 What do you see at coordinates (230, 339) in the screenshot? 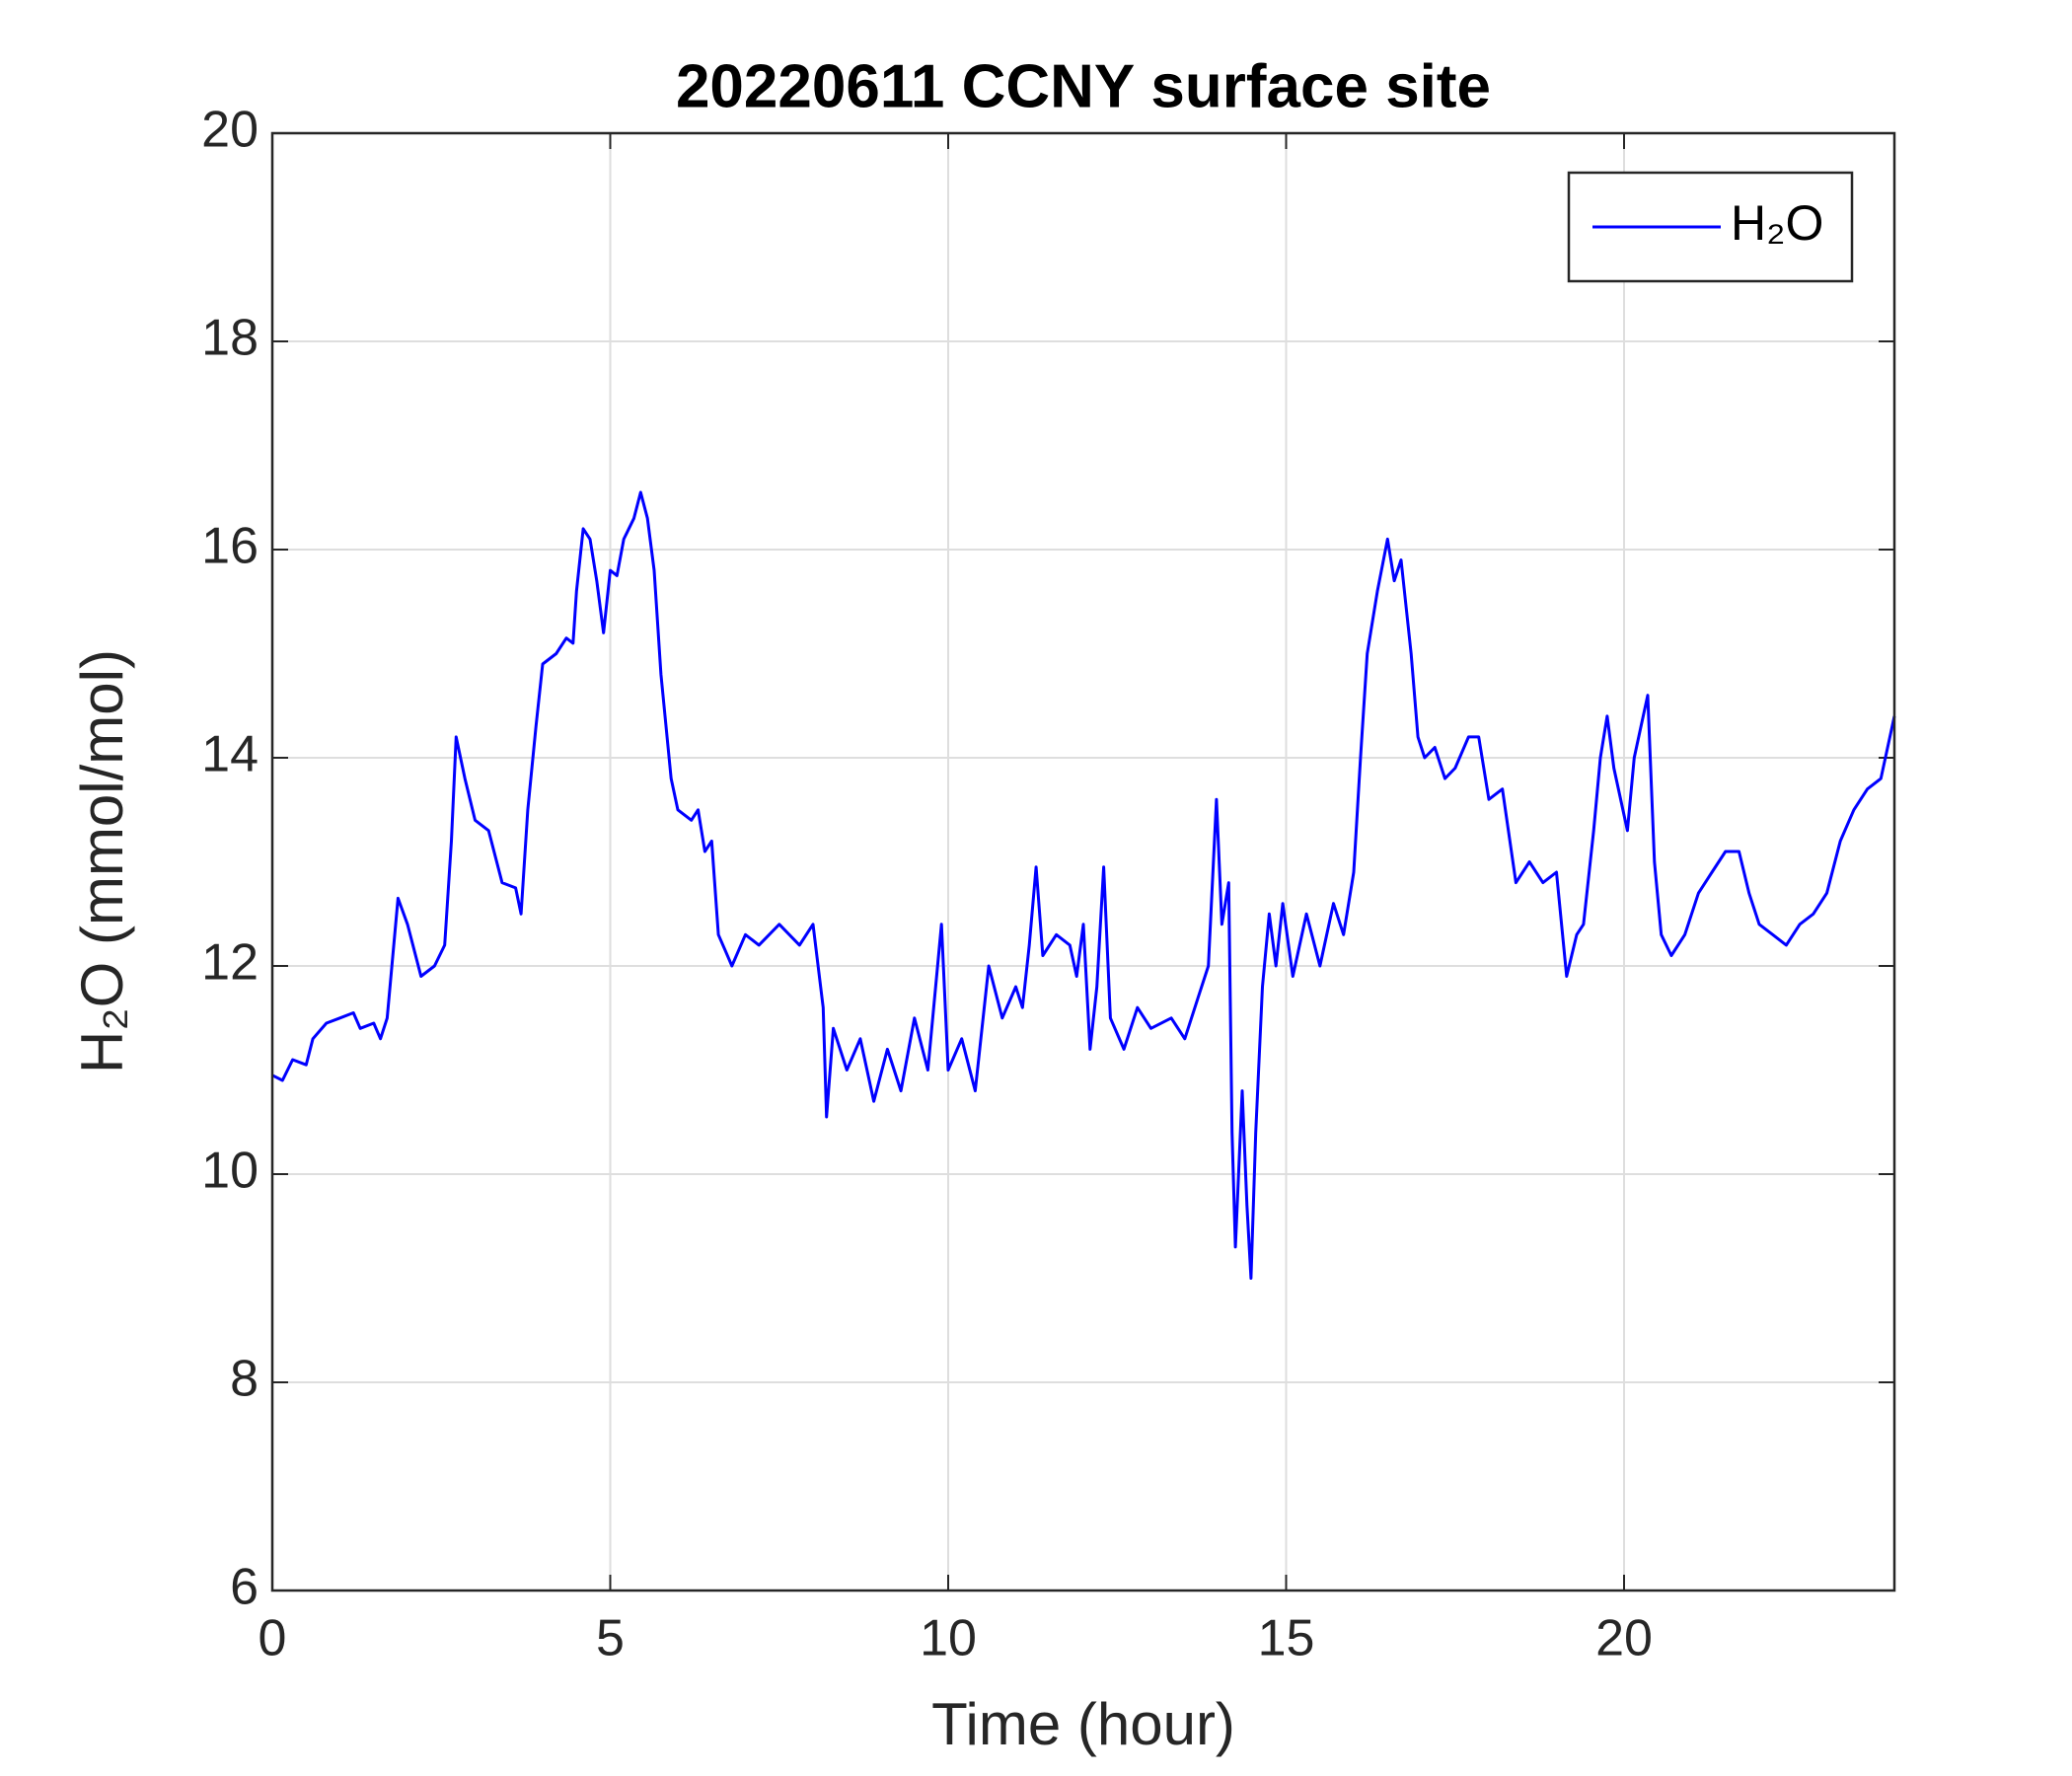
I see `y-tick-label: 18` at bounding box center [230, 339].